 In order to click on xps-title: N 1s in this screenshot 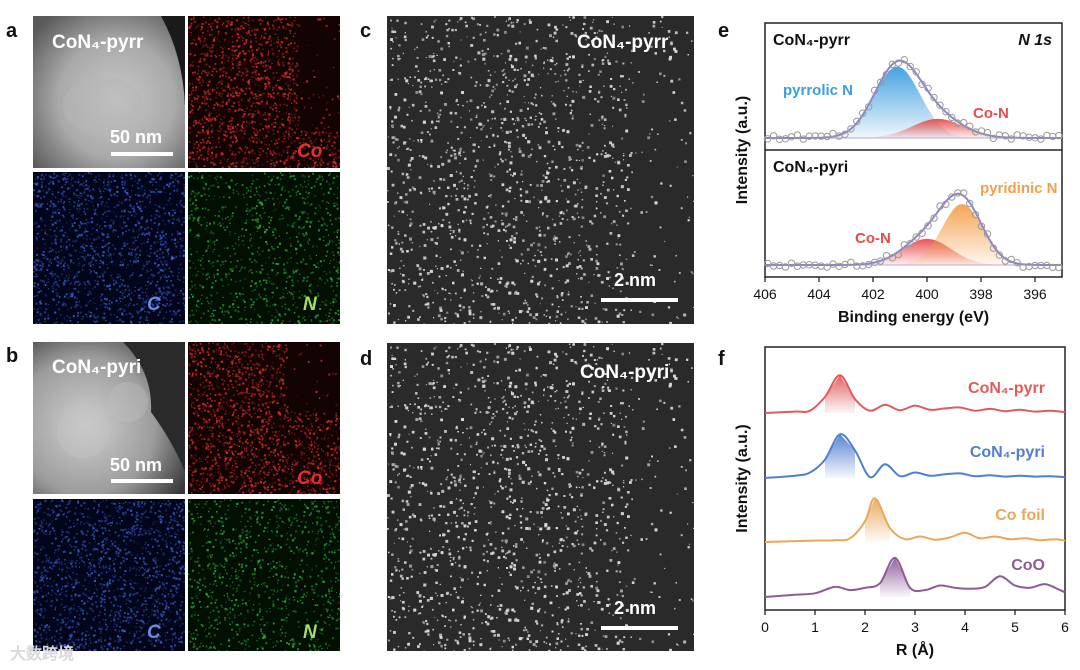, I will do `click(1035, 40)`.